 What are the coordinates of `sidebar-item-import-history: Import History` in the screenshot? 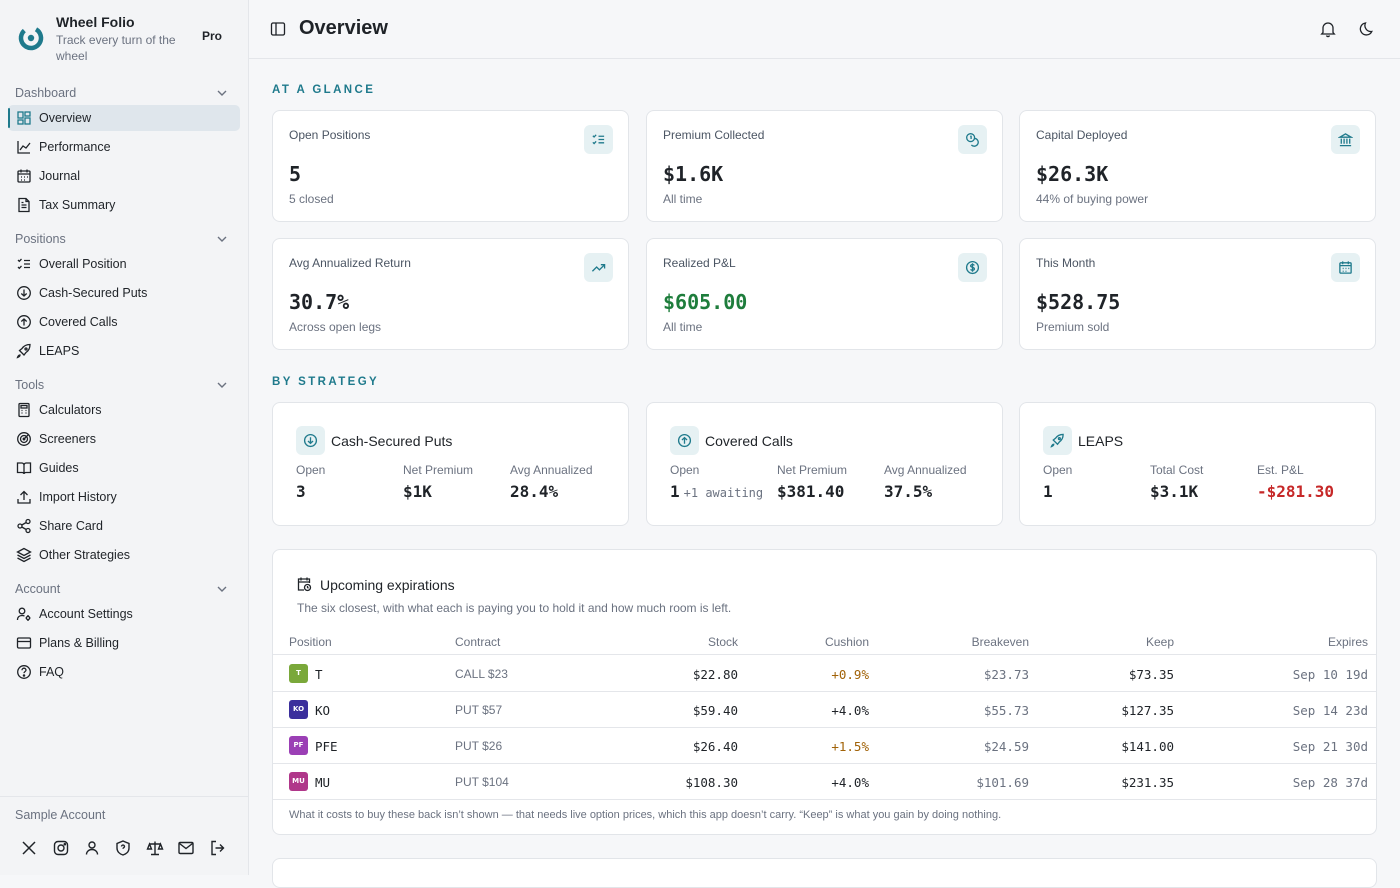 It's located at (124, 497).